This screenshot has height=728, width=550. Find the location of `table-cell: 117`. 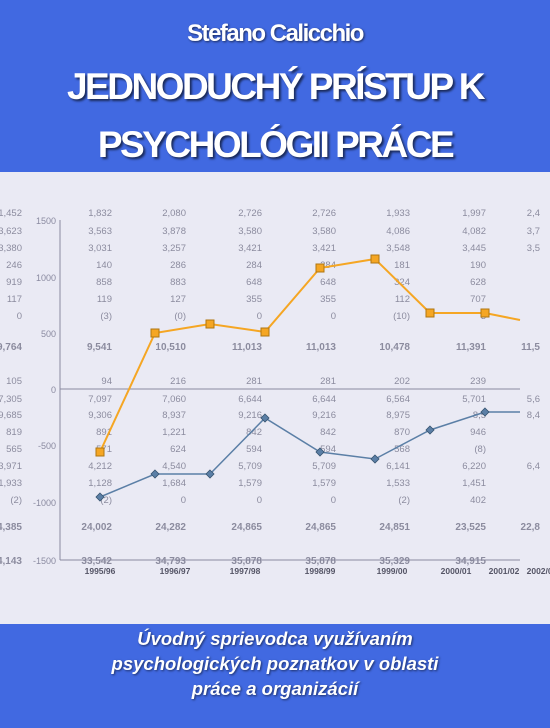

table-cell: 117 is located at coordinates (14, 299).